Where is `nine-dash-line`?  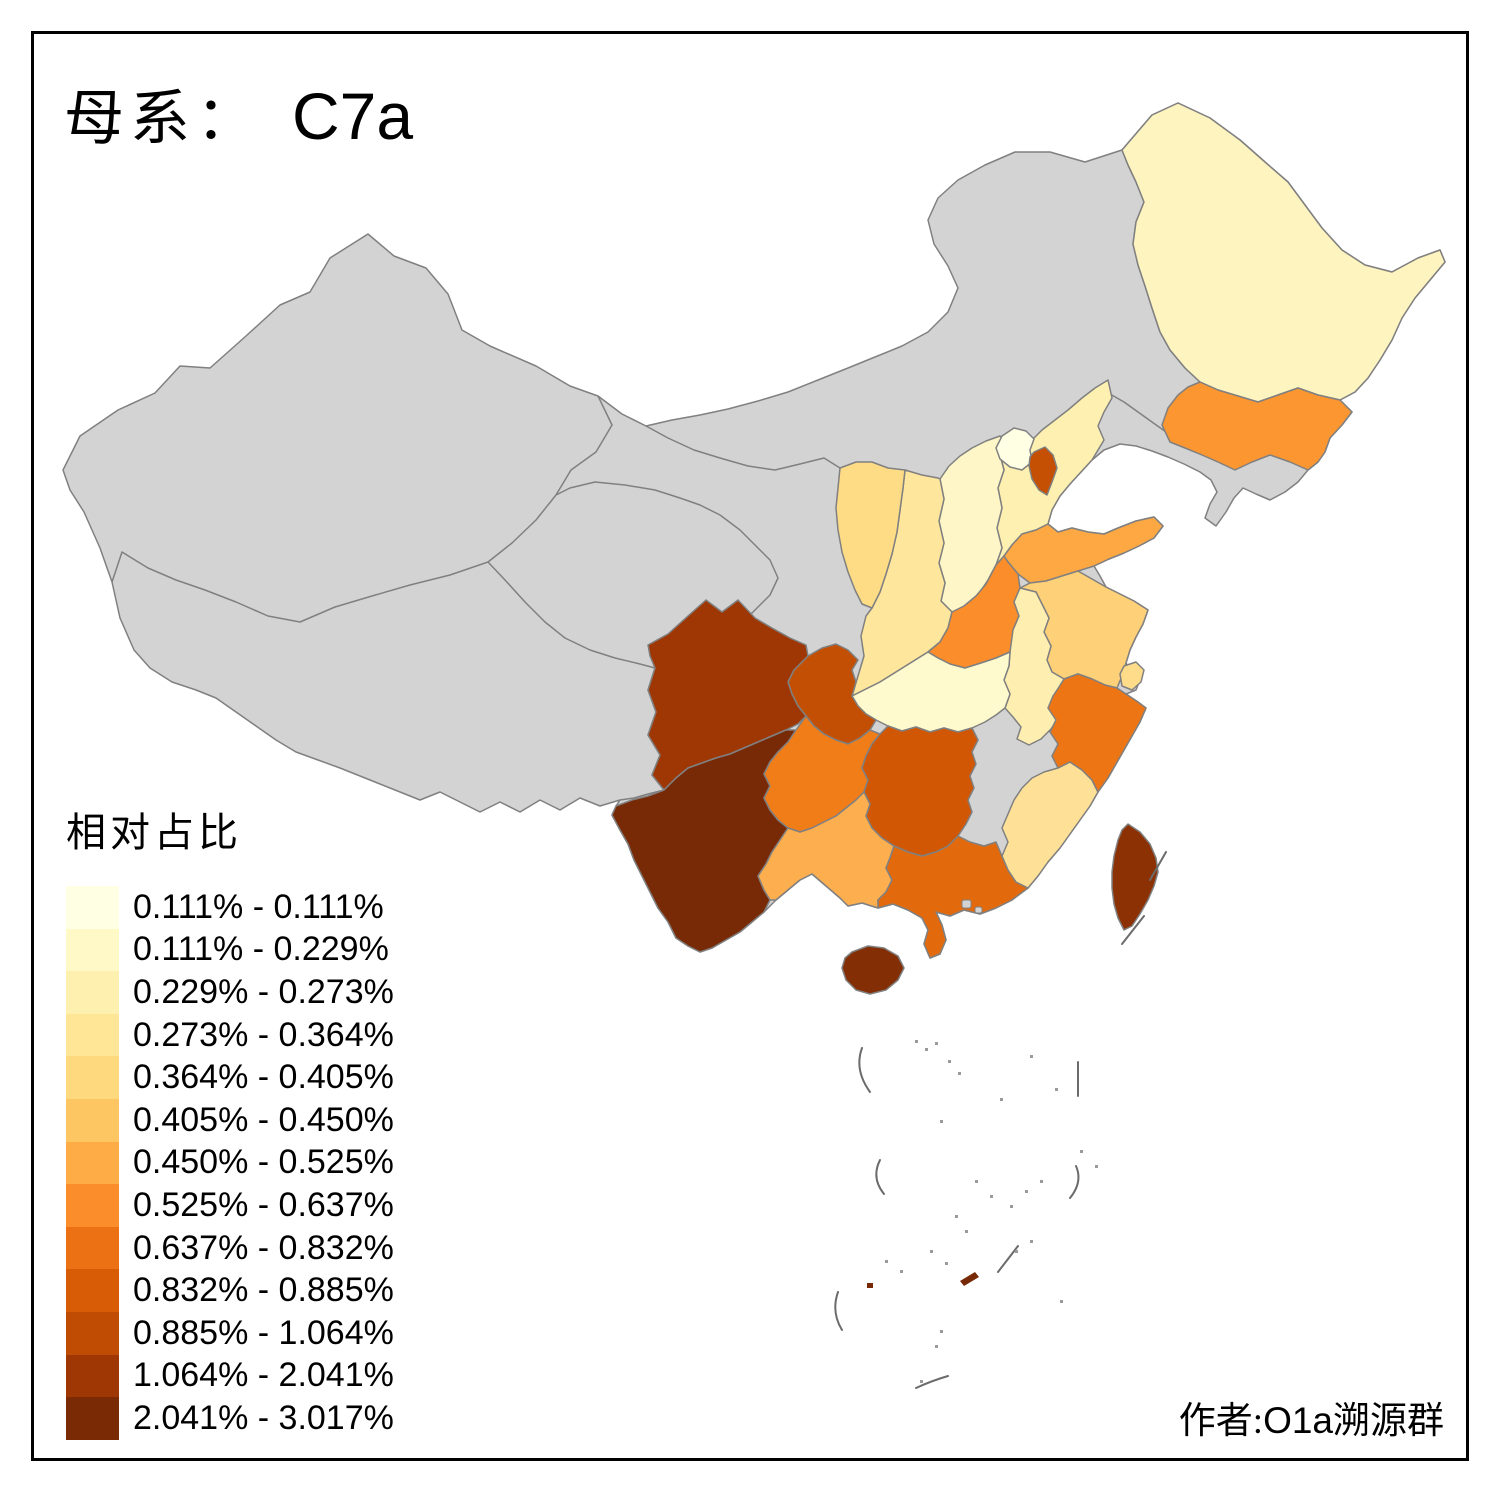
nine-dash-line is located at coordinates (1000, 1120).